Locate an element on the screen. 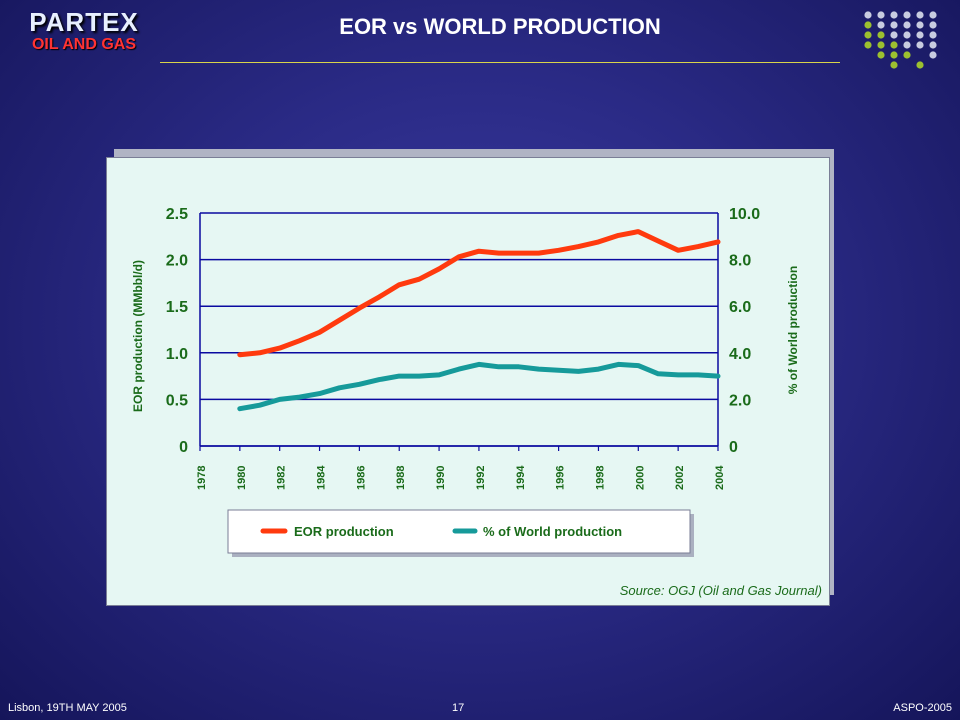 Image resolution: width=960 pixels, height=720 pixels. x-tick-label: 2000 is located at coordinates (640, 478).